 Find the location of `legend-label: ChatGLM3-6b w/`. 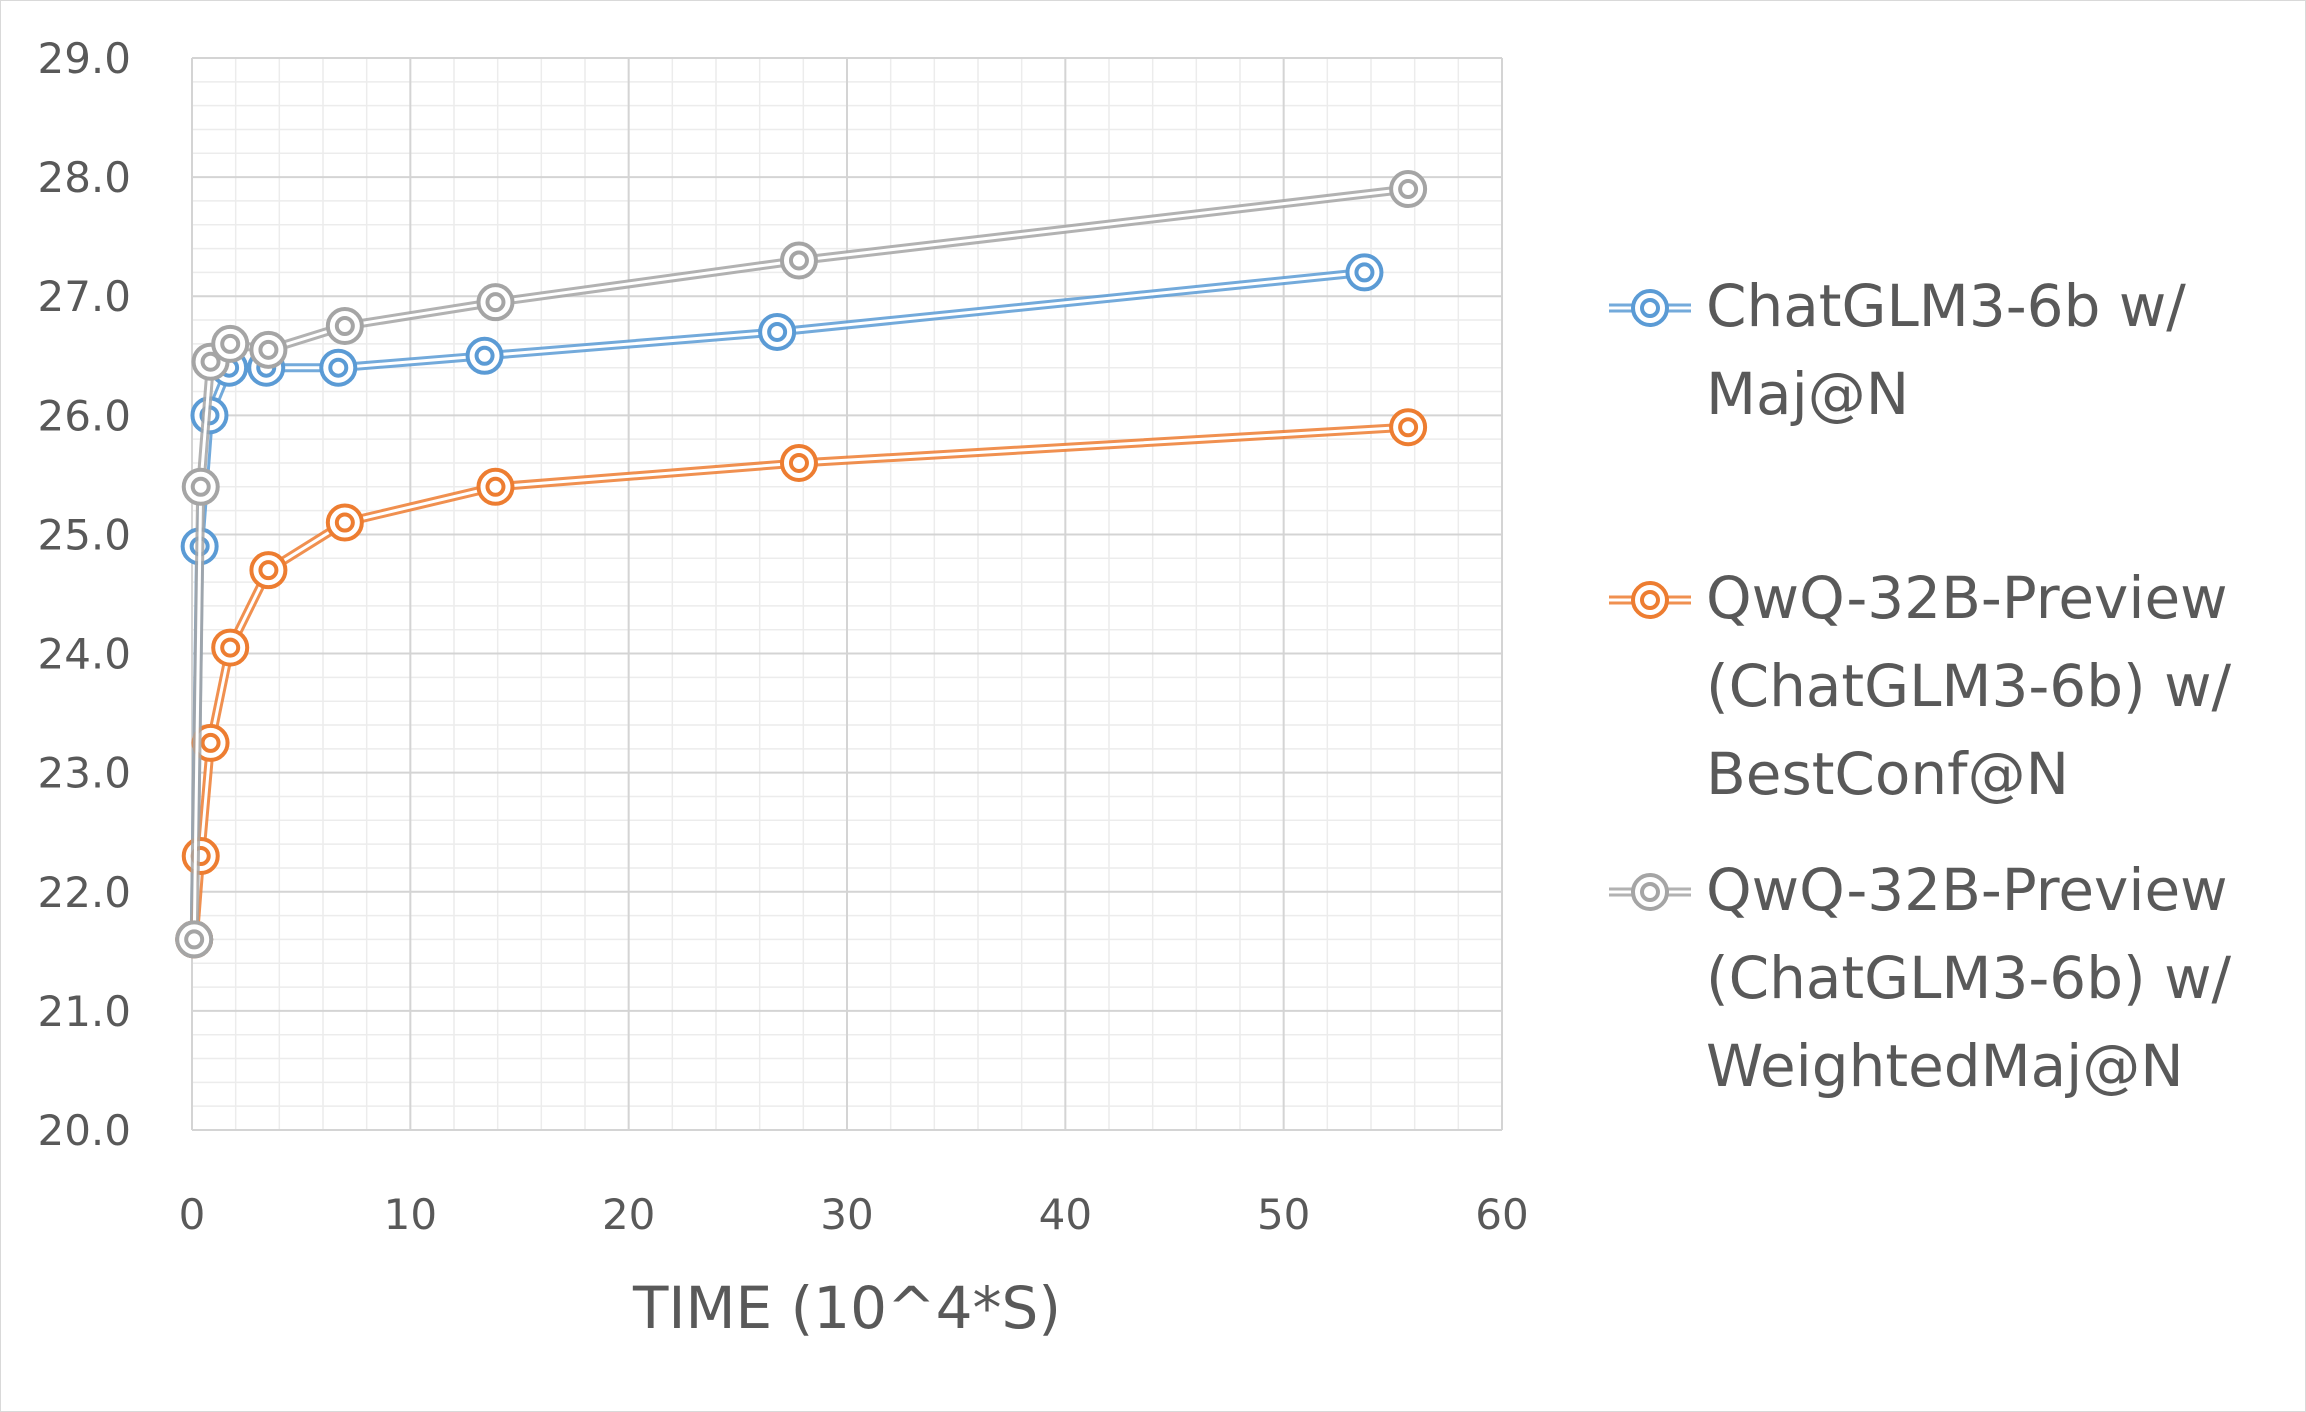

legend-label: ChatGLM3-6b w/ is located at coordinates (1946, 306).